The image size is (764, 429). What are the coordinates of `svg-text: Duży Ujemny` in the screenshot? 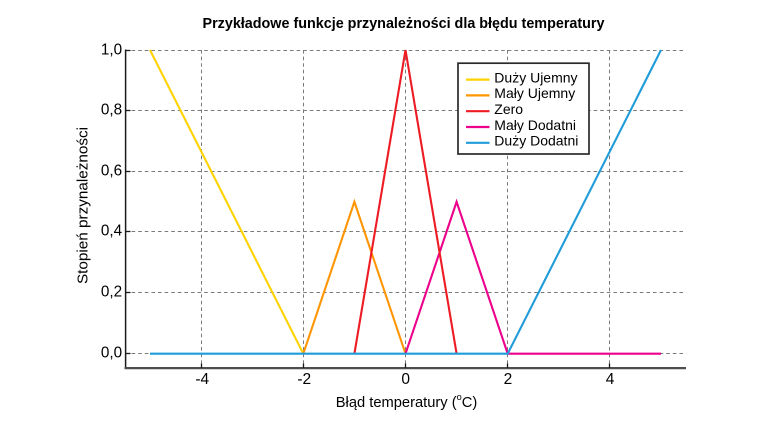 It's located at (535, 77).